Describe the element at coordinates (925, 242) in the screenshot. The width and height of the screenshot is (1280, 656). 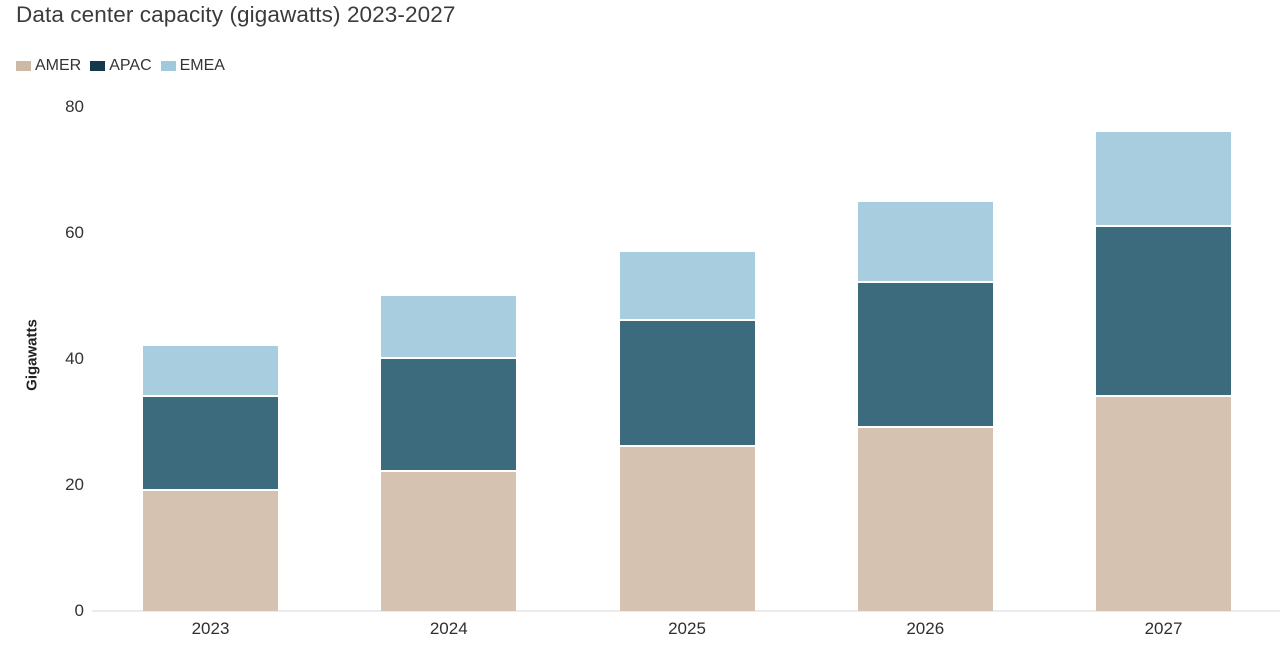
I see `bar-segment-emea-2026` at that location.